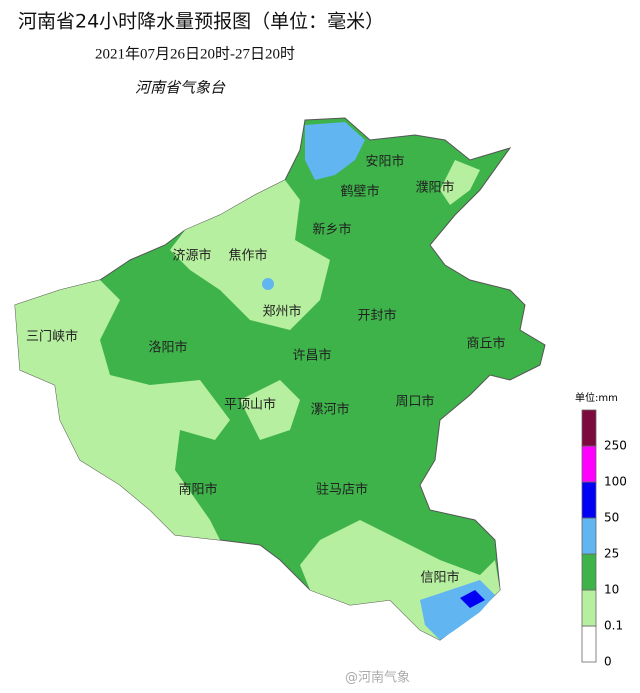  What do you see at coordinates (201, 22) in the screenshot?
I see `title: 河南省24小时降水量预报图（单位：毫米）` at bounding box center [201, 22].